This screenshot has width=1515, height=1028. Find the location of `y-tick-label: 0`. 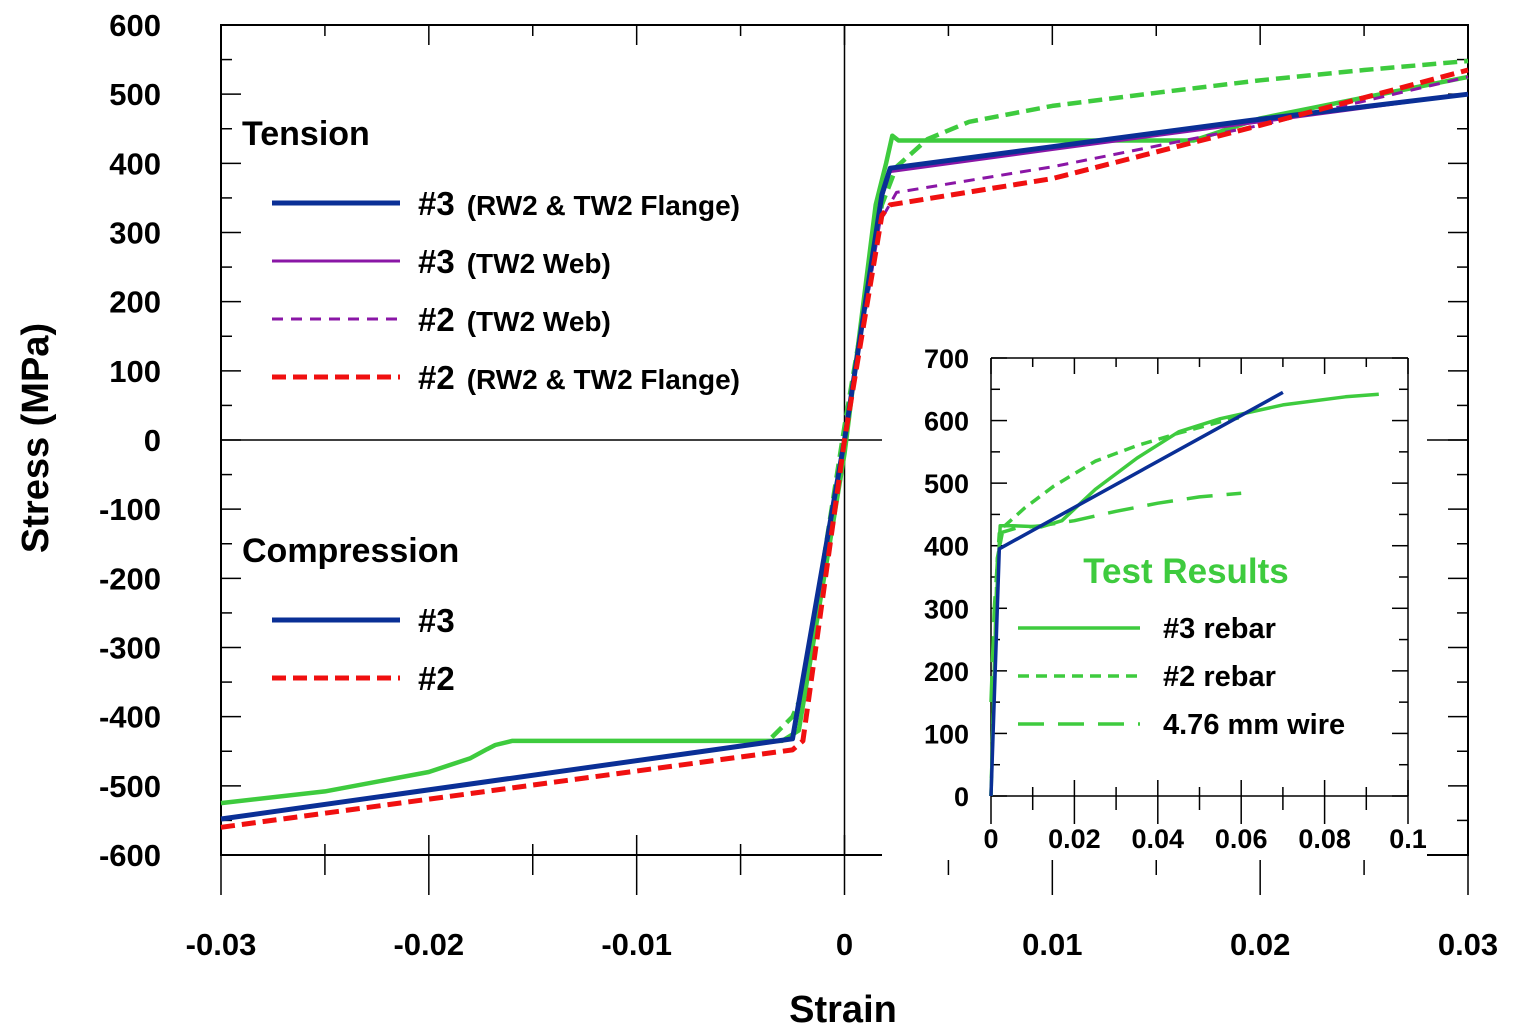

y-tick-label: 0 is located at coordinates (152, 440).